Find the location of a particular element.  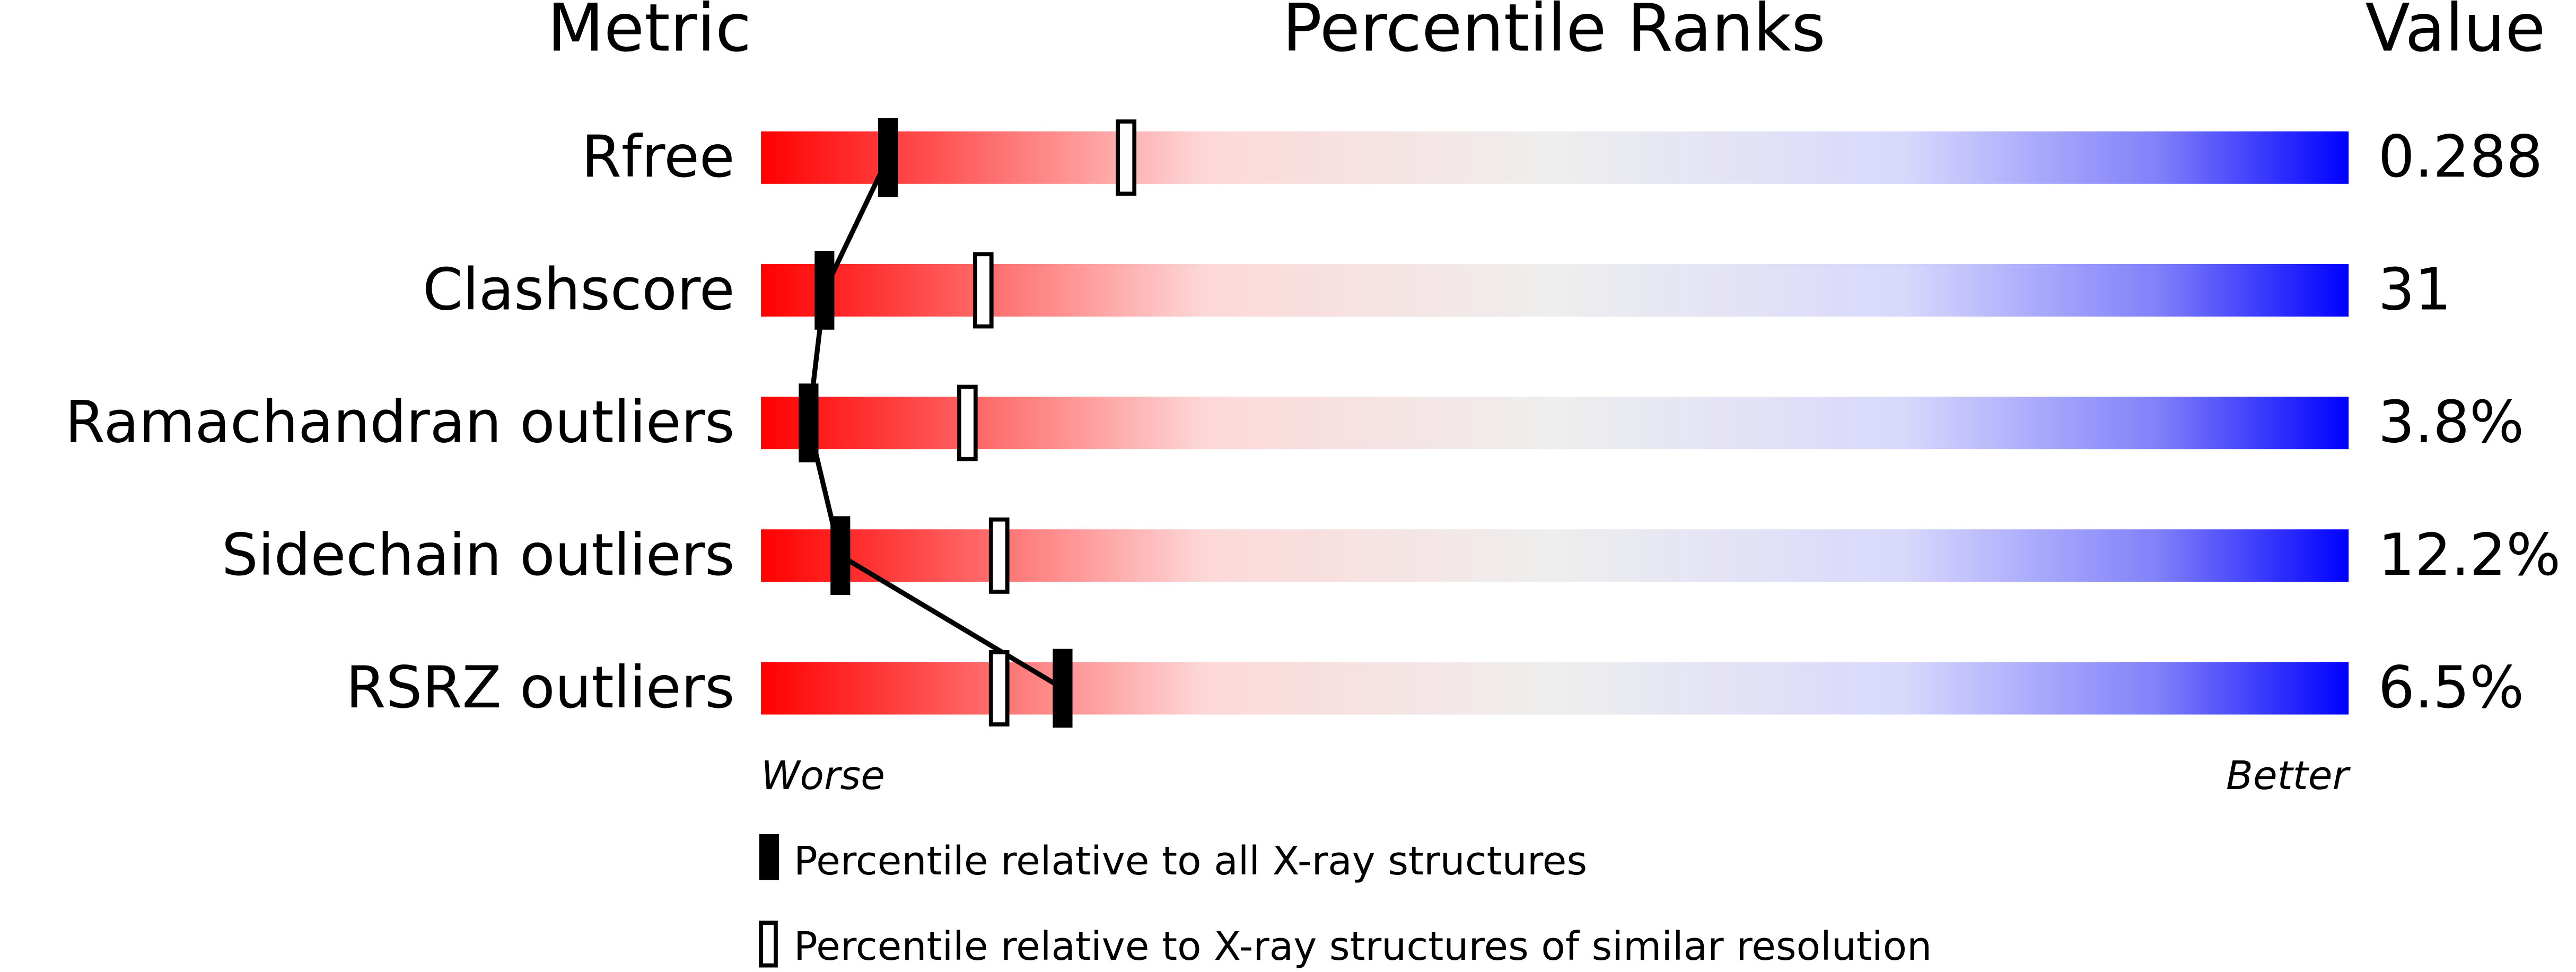

metric-label: Ramachandran outliers is located at coordinates (400, 422).